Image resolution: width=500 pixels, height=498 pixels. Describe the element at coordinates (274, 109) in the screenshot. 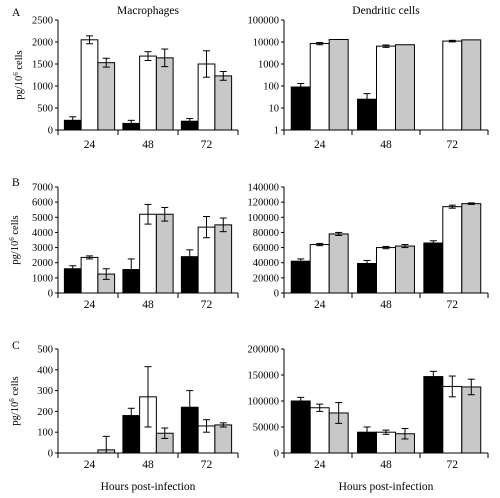

I see `y-tick-label: 10` at that location.